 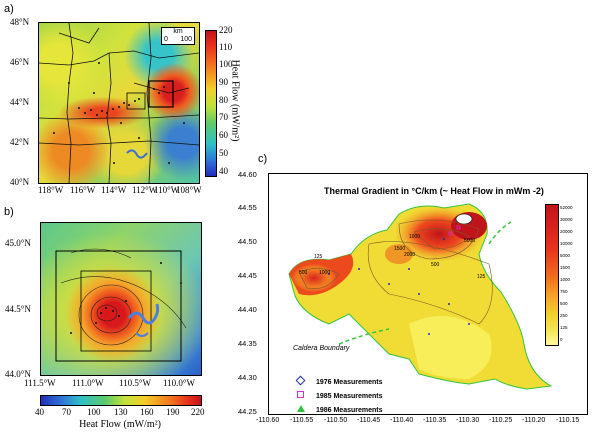 I want to click on panel-b-lat-tick: 45.0°N, so click(x=18, y=243).